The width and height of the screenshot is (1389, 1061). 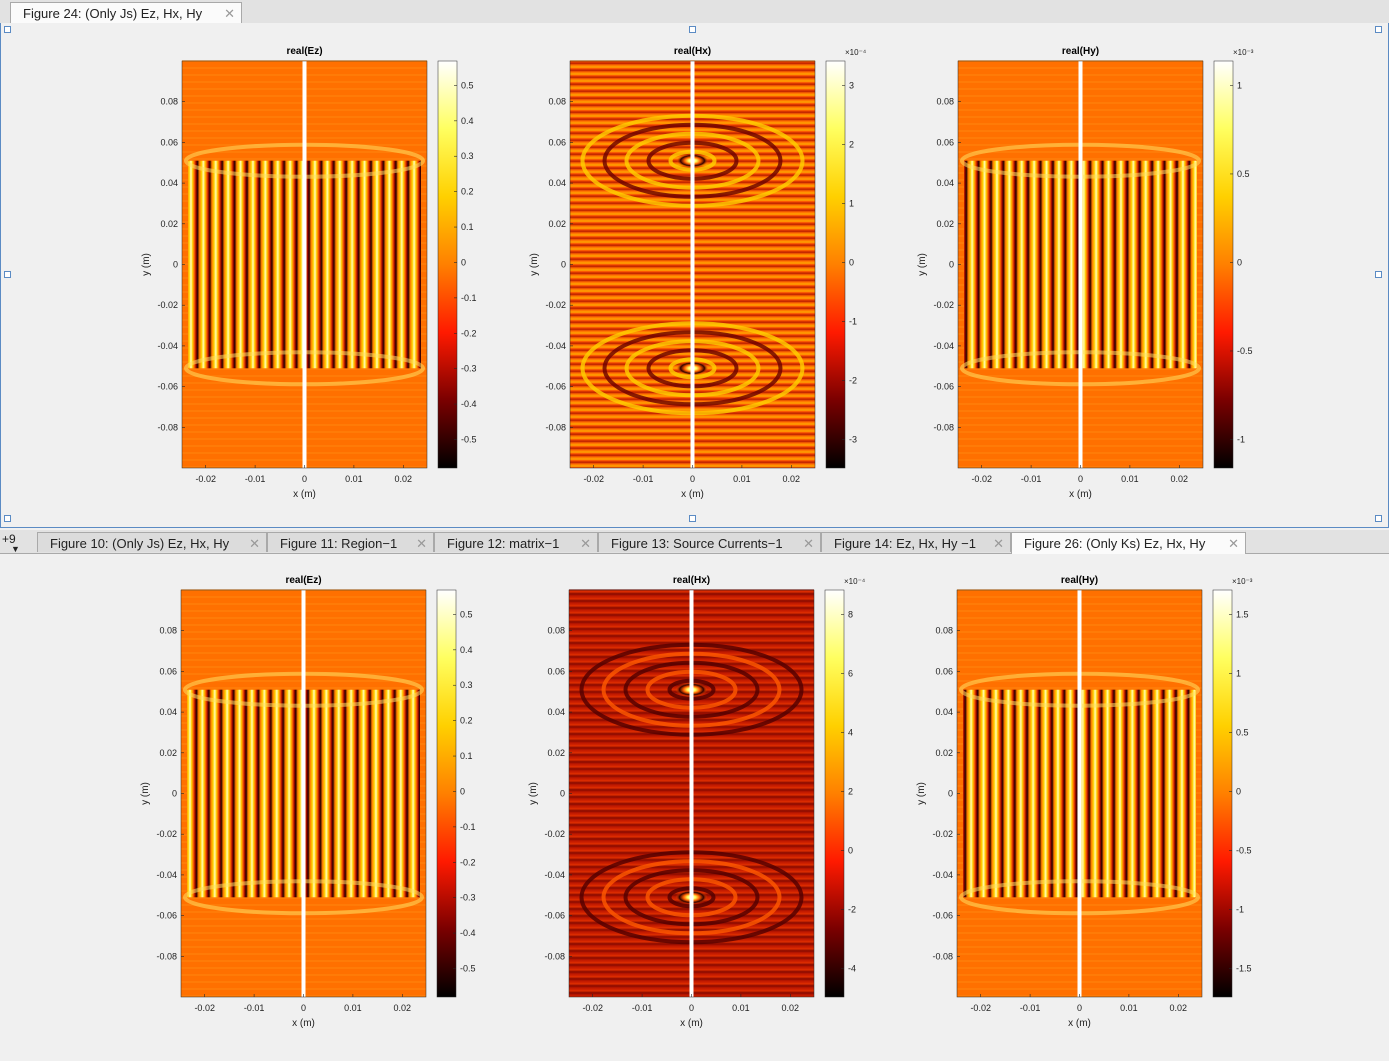 What do you see at coordinates (709, 542) in the screenshot?
I see `tab-figure-13: Figure 13: Source Currents−1 ✕` at bounding box center [709, 542].